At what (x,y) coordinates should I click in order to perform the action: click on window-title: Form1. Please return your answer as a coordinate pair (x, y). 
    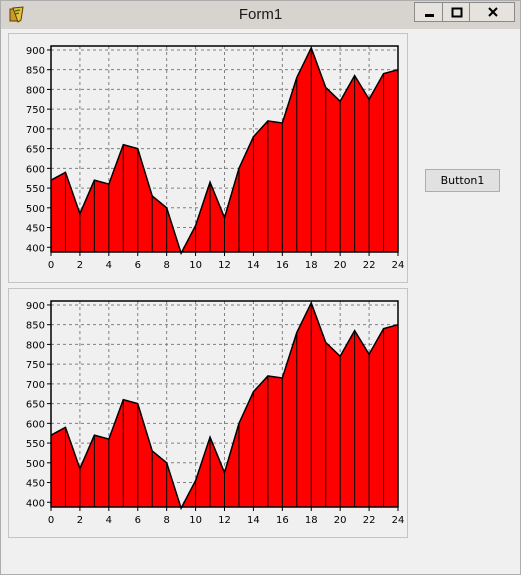
    Looking at the image, I should click on (260, 14).